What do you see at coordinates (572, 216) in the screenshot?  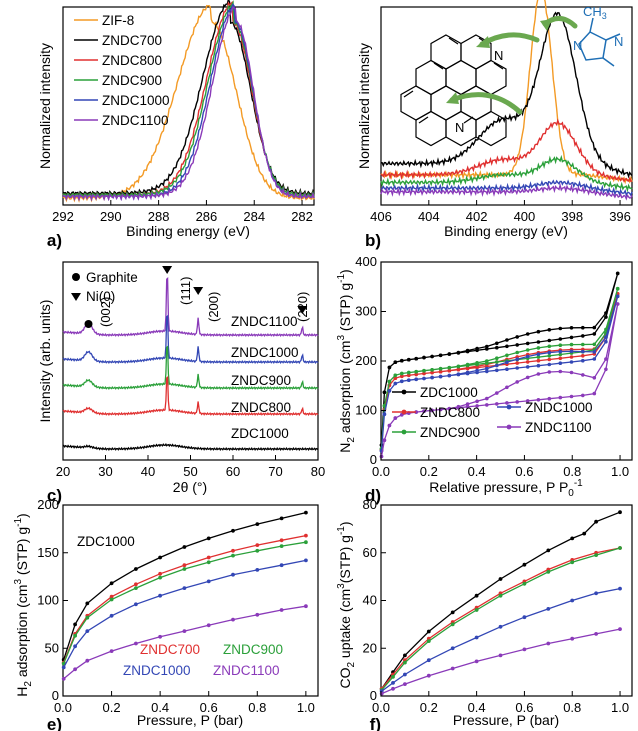 I see `panel-b-x-tick-label: 398` at bounding box center [572, 216].